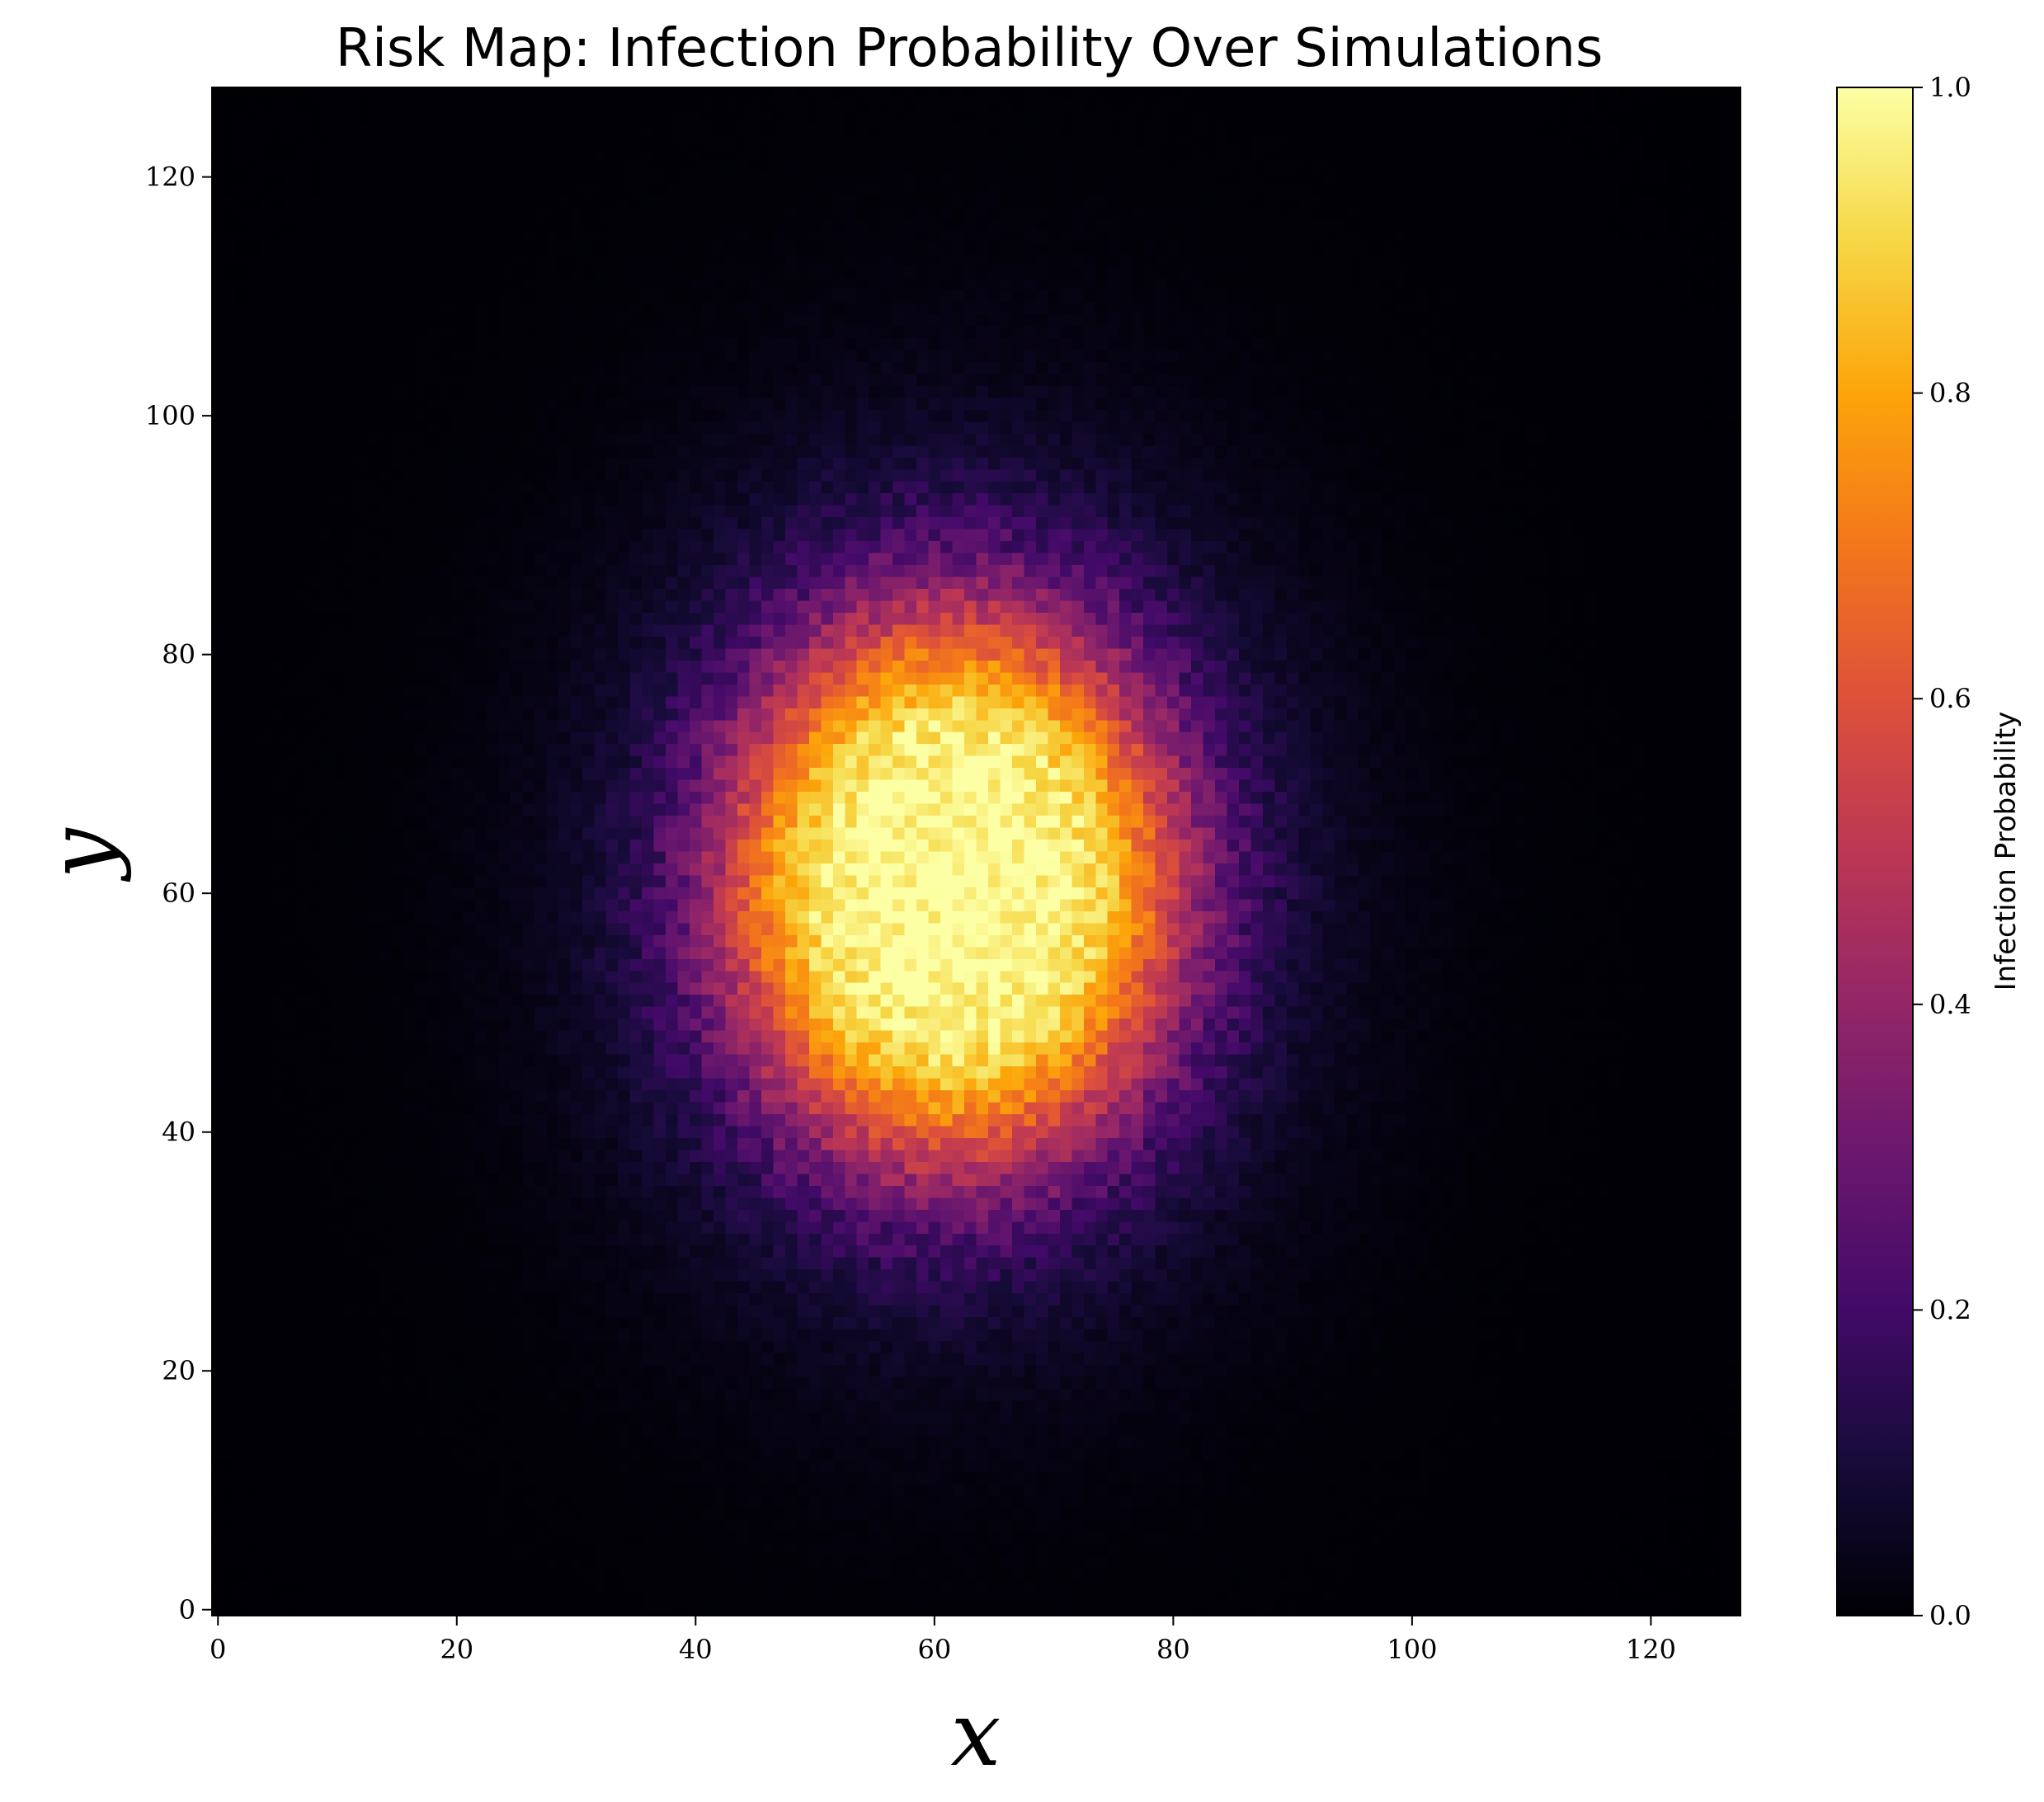 The width and height of the screenshot is (2044, 1802). What do you see at coordinates (1950, 393) in the screenshot?
I see `colorbar-tick-label: 0.8` at bounding box center [1950, 393].